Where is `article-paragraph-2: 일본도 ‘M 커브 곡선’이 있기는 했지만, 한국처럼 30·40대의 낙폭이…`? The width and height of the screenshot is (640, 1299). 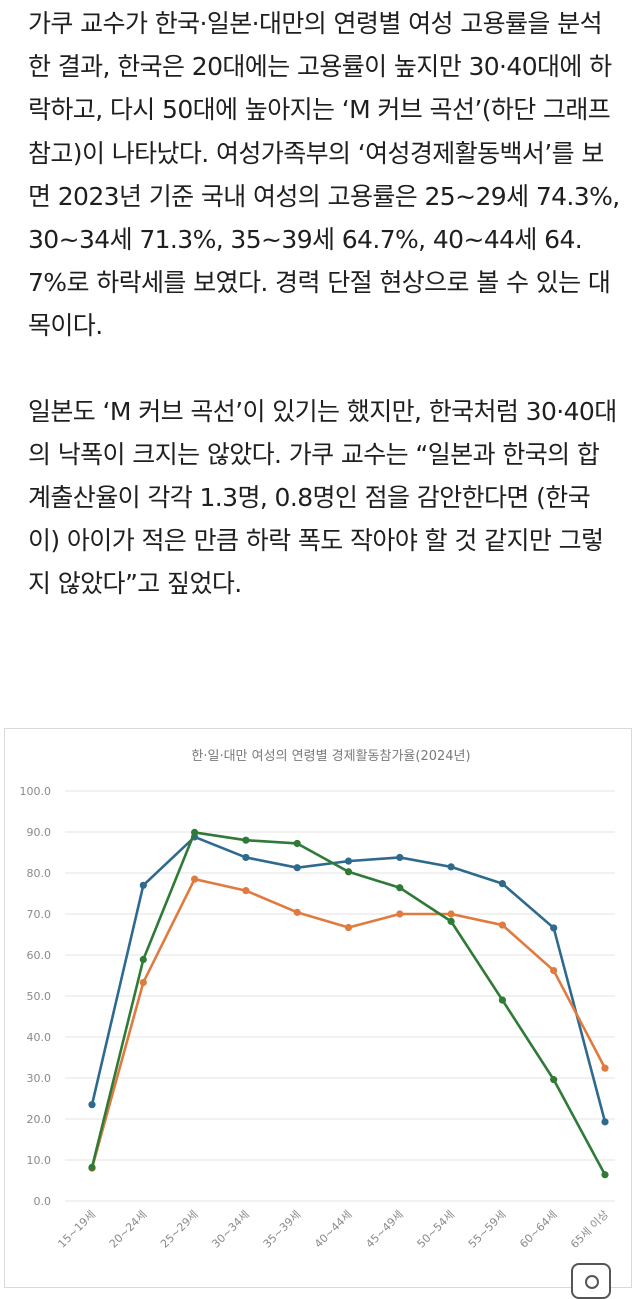 article-paragraph-2: 일본도 ‘M 커브 곡선’이 있기는 했지만, 한국처럼 30·40대의 낙폭이… is located at coordinates (322, 497).